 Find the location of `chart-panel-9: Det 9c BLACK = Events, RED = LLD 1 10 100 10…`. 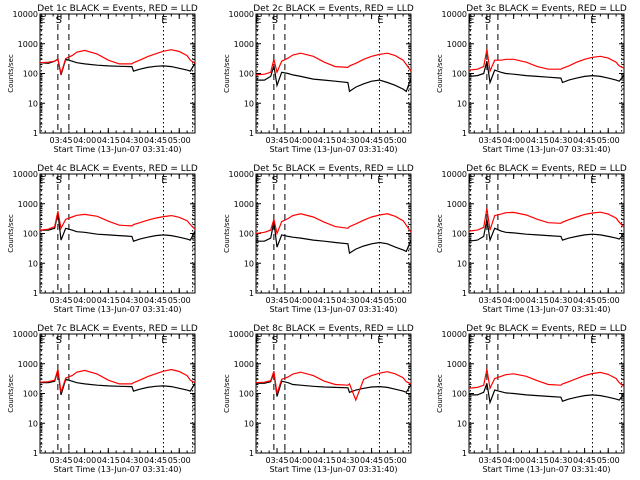

chart-panel-9: Det 9c BLACK = Events, RED = LLD 1 10 100 10… is located at coordinates (531, 399).